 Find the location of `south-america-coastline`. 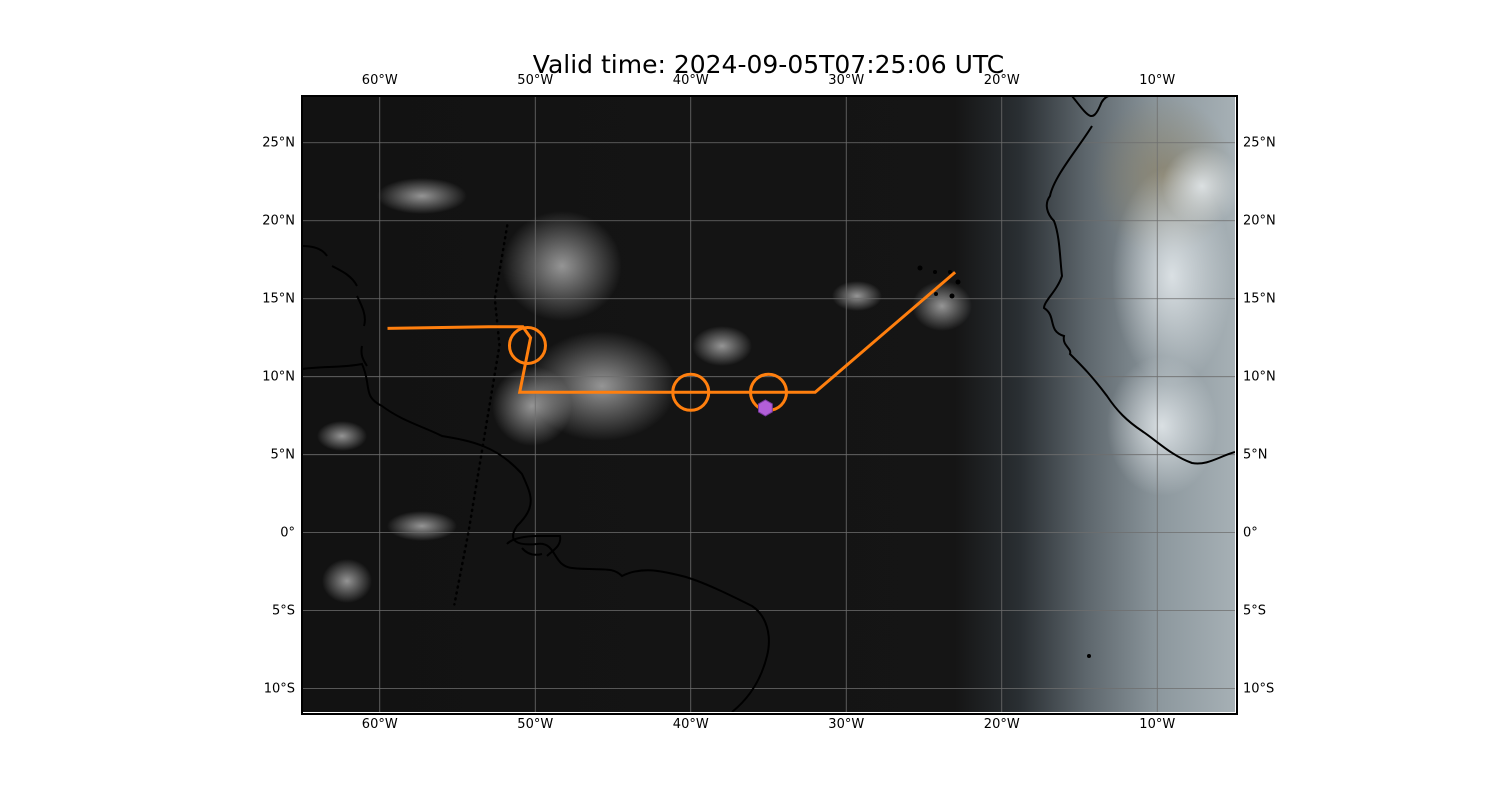

south-america-coastline is located at coordinates (536, 537).